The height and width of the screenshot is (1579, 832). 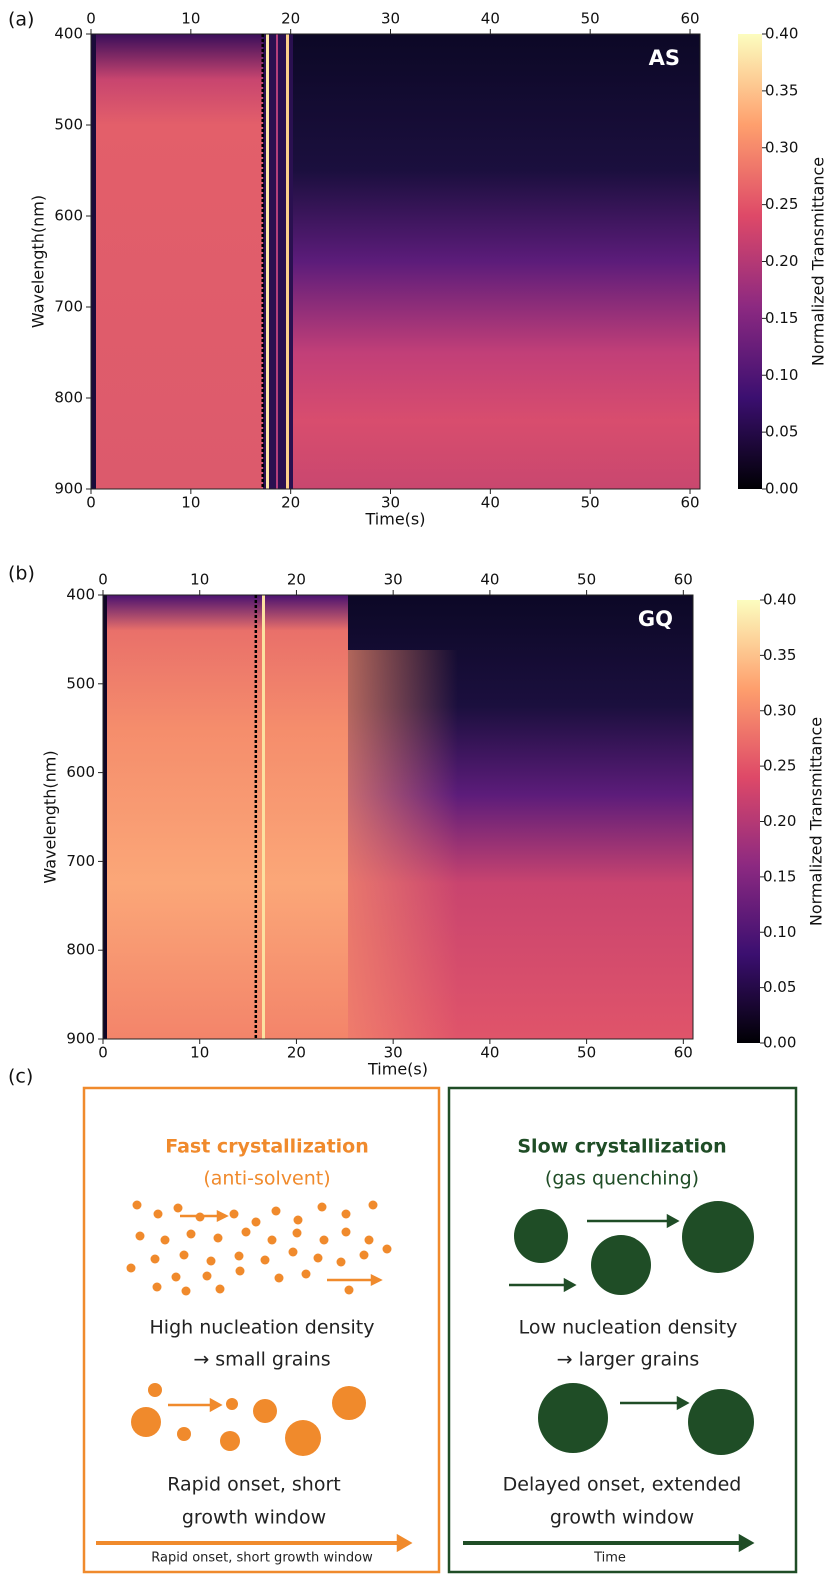 I want to click on arrow-label: Rapid onset, short growth window, so click(x=262, y=1558).